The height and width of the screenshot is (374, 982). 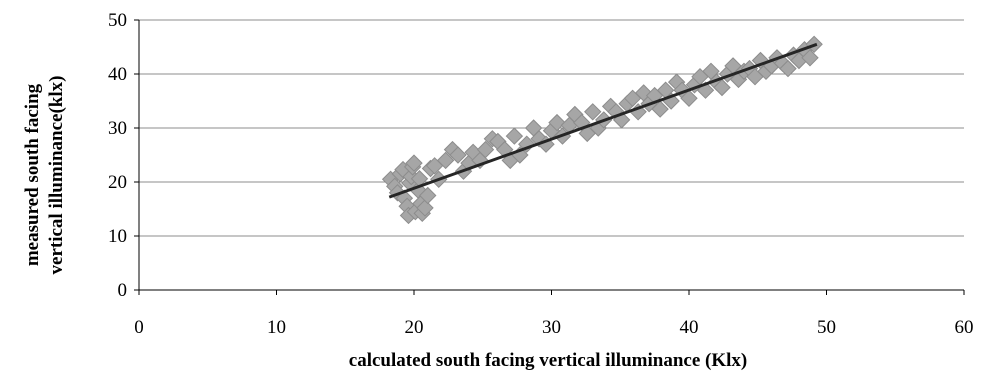 I want to click on y-tick-label: 10, so click(x=117, y=236).